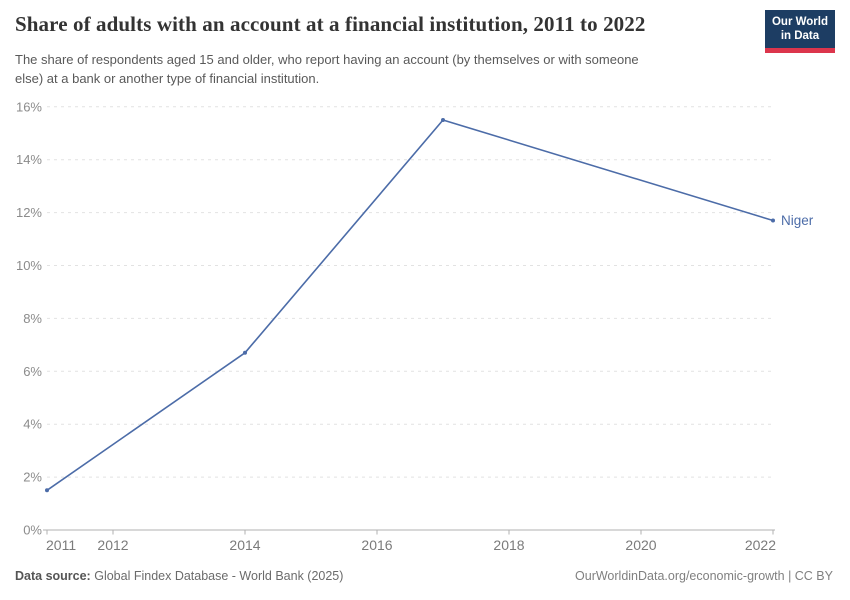 The height and width of the screenshot is (600, 850). What do you see at coordinates (508, 545) in the screenshot?
I see `x-axis-tick-label: 2018` at bounding box center [508, 545].